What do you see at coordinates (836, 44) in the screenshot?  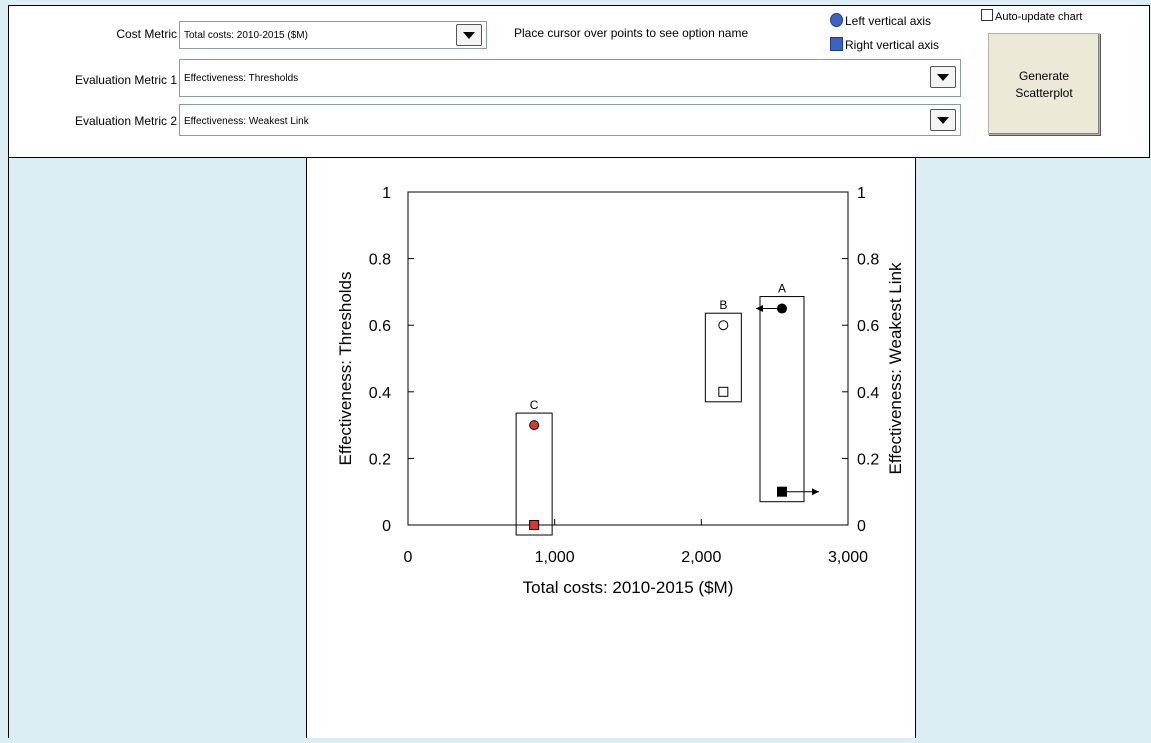 I see `square-icon` at bounding box center [836, 44].